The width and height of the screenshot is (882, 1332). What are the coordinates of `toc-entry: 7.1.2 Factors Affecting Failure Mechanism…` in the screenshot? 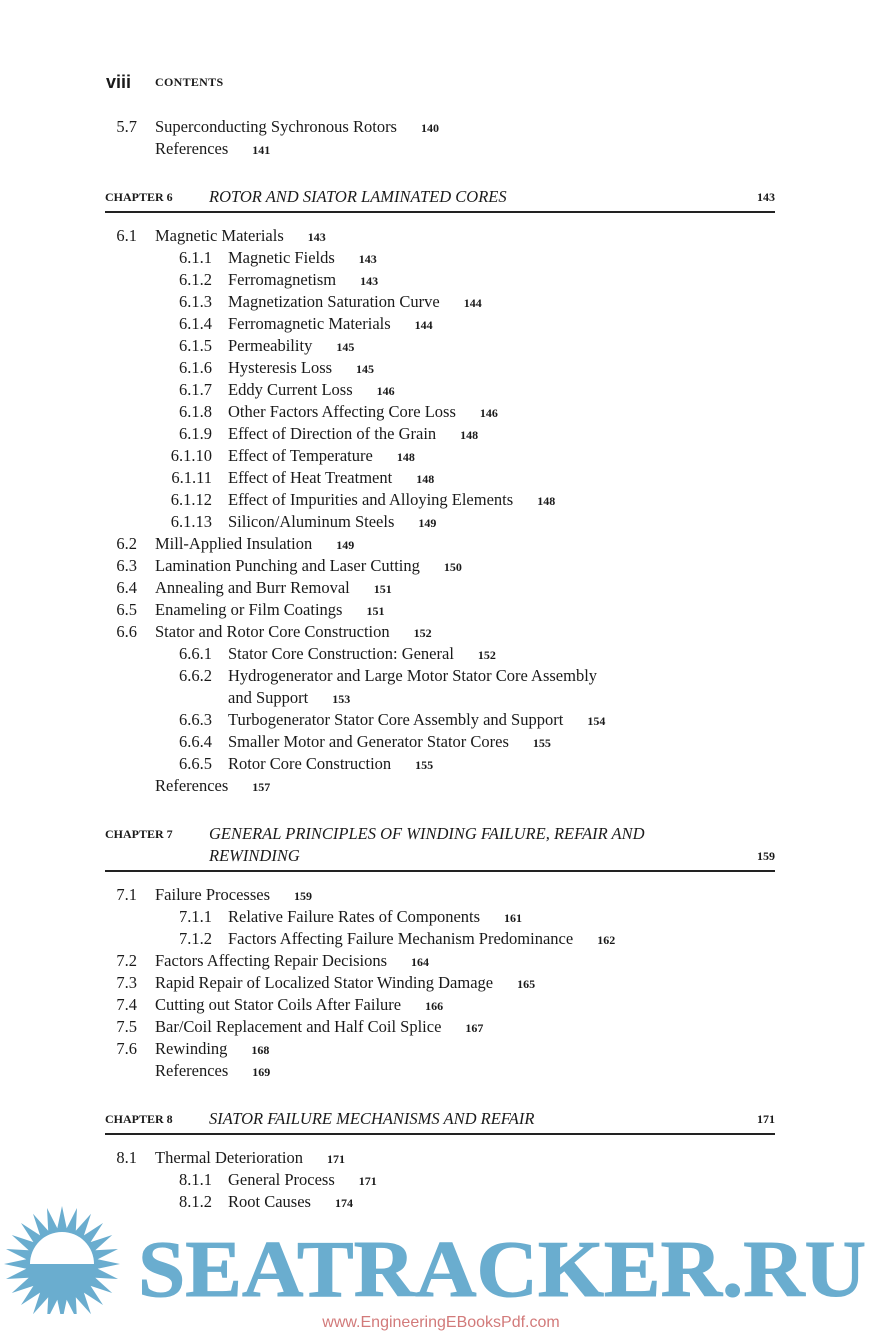 It's located at (441, 939).